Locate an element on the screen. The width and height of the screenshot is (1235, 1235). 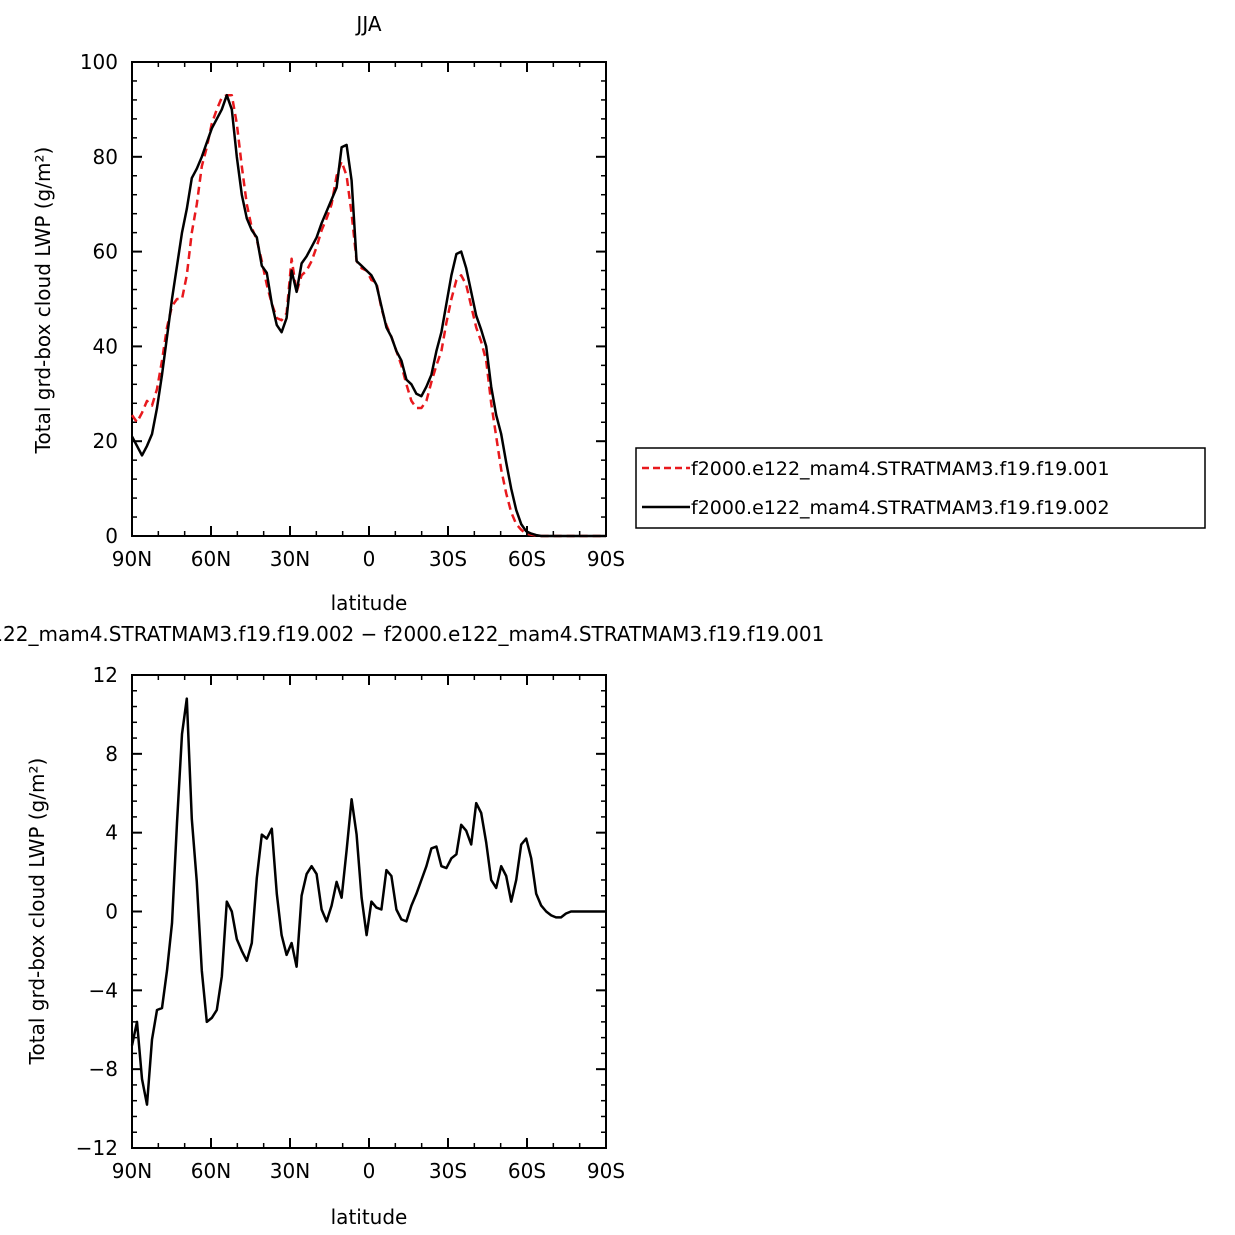
bottom-x-tick-label: 90S is located at coordinates (606, 1171).